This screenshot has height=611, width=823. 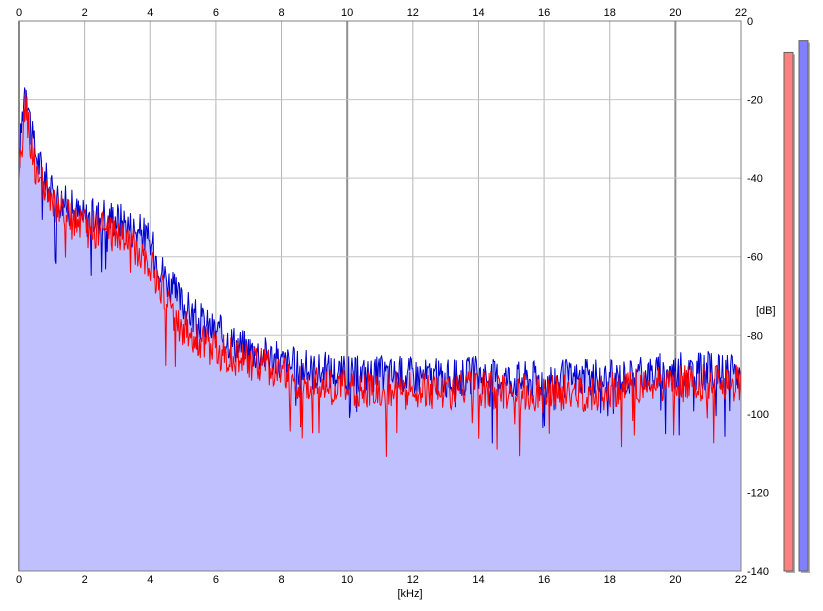 I want to click on x-tick-label-bottom: 6, so click(x=216, y=580).